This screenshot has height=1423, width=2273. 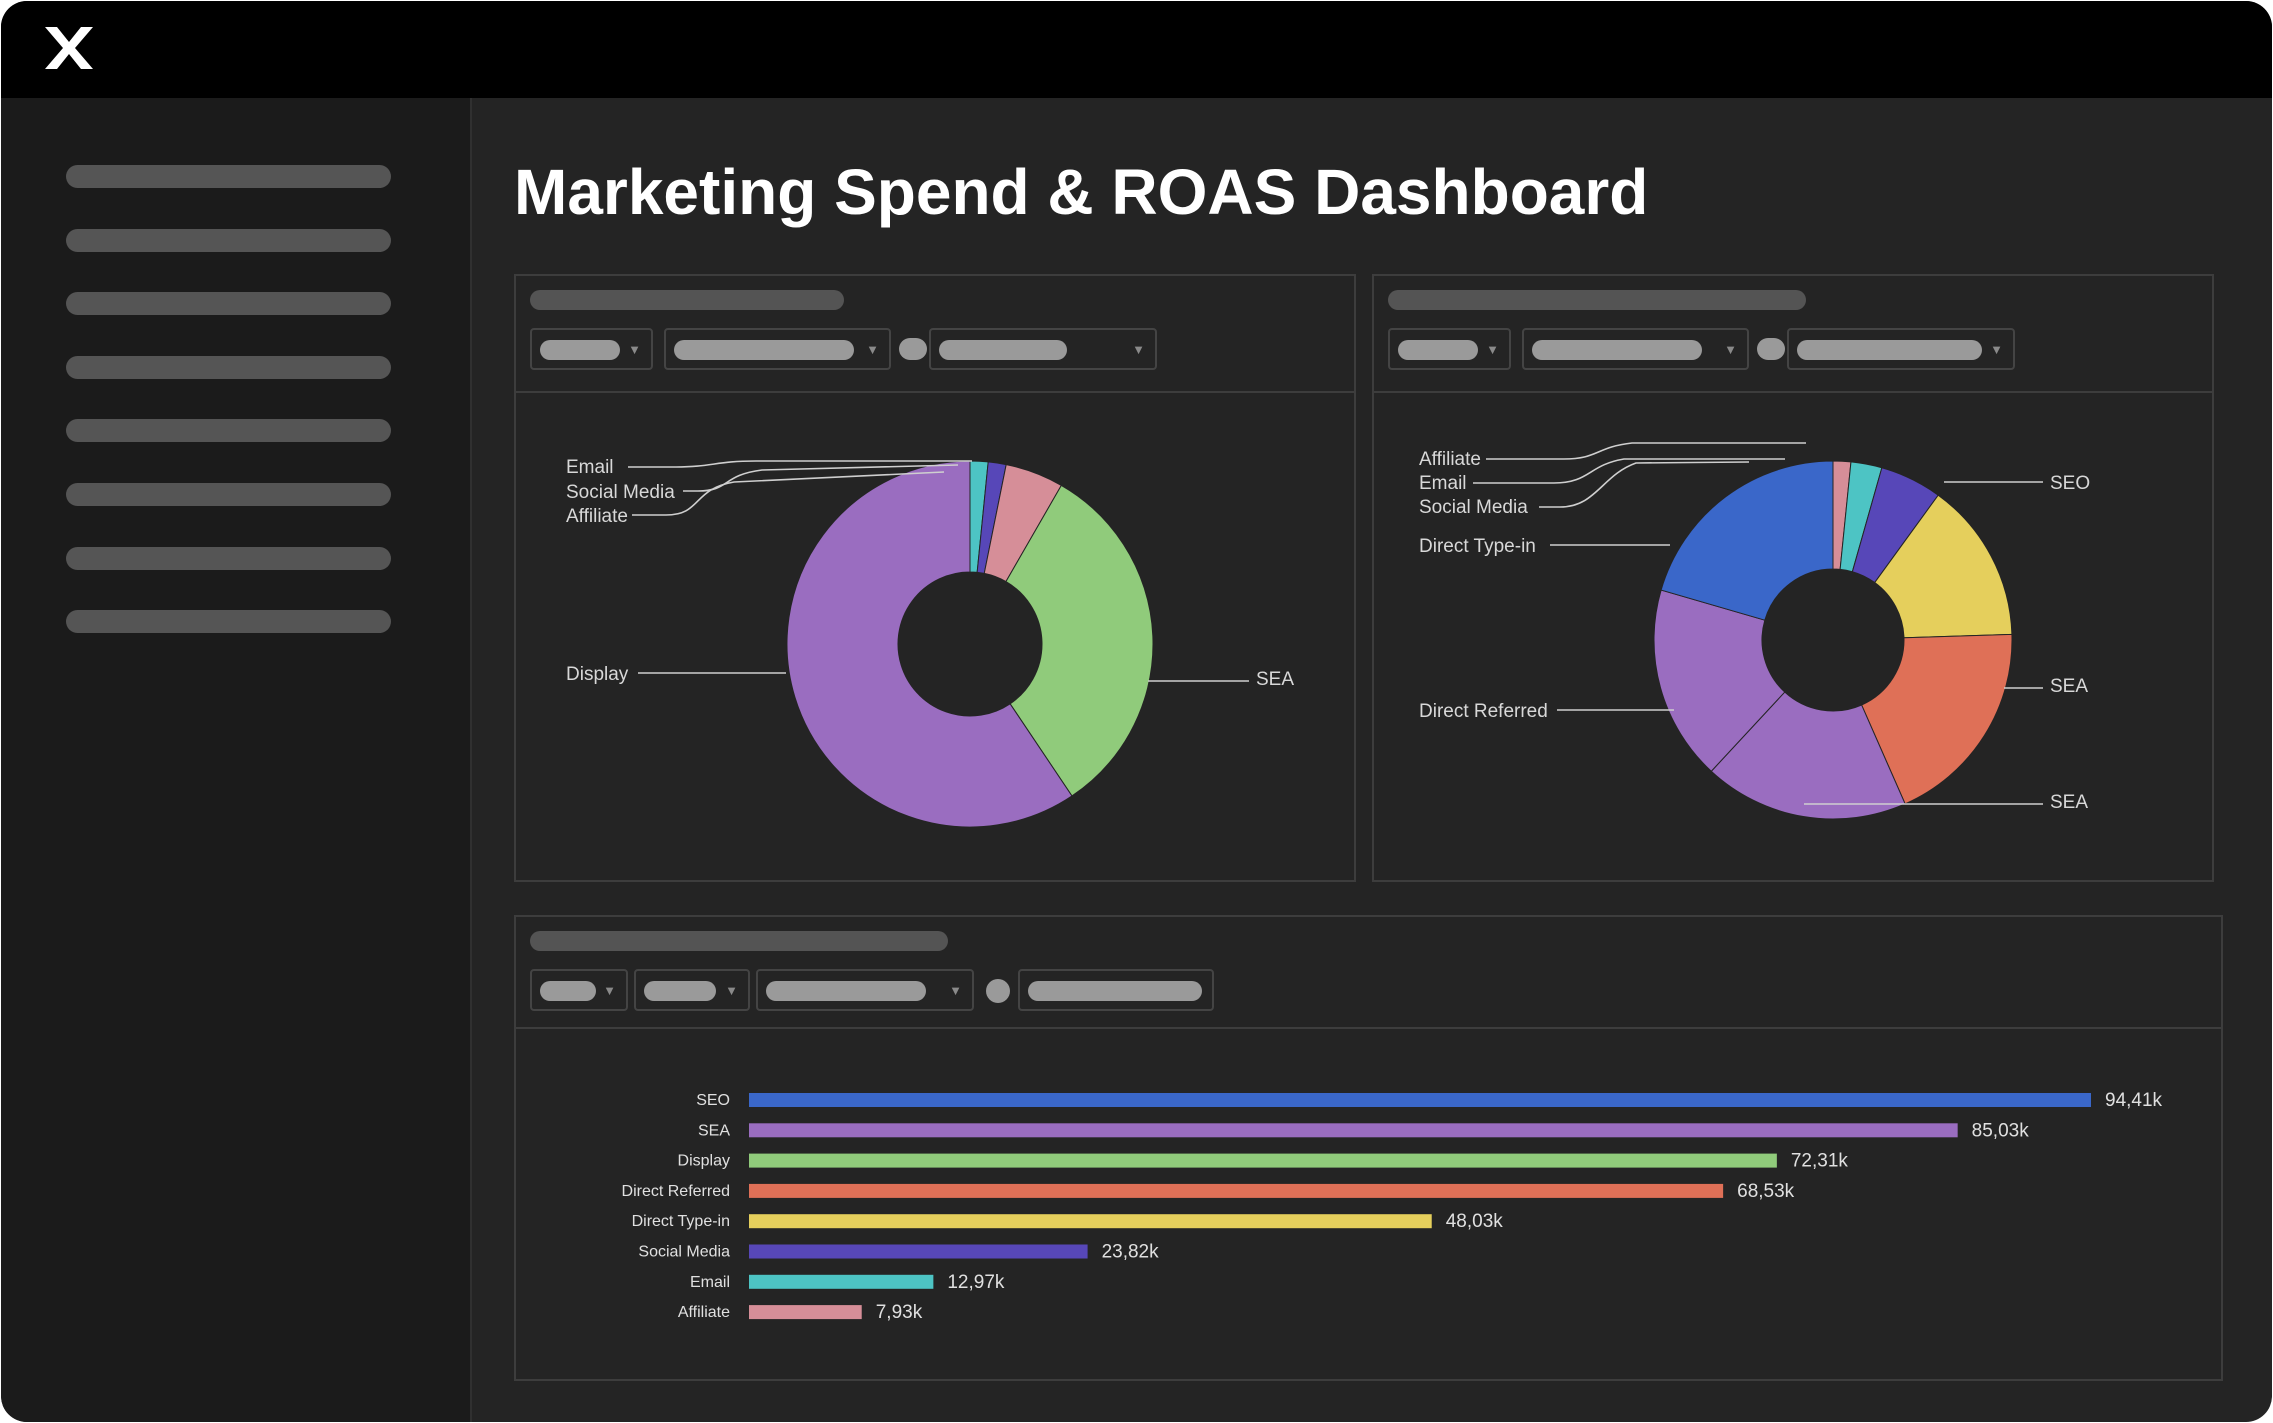 I want to click on bar-value-label: 48,03k, so click(x=1475, y=1221).